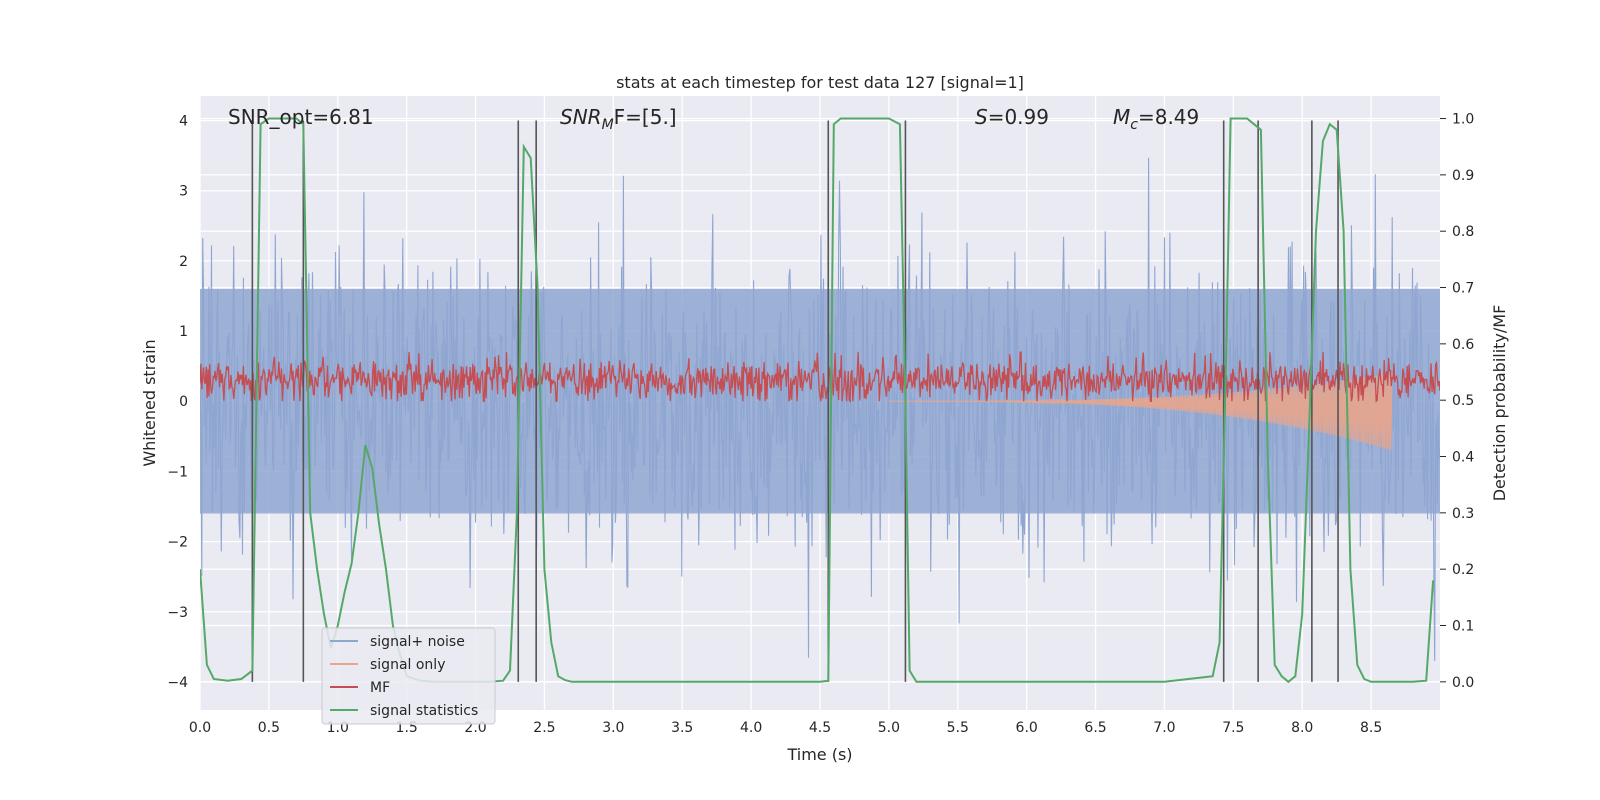 The width and height of the screenshot is (1600, 800). Describe the element at coordinates (544, 728) in the screenshot. I see `x-tick-label: 2.5` at that location.